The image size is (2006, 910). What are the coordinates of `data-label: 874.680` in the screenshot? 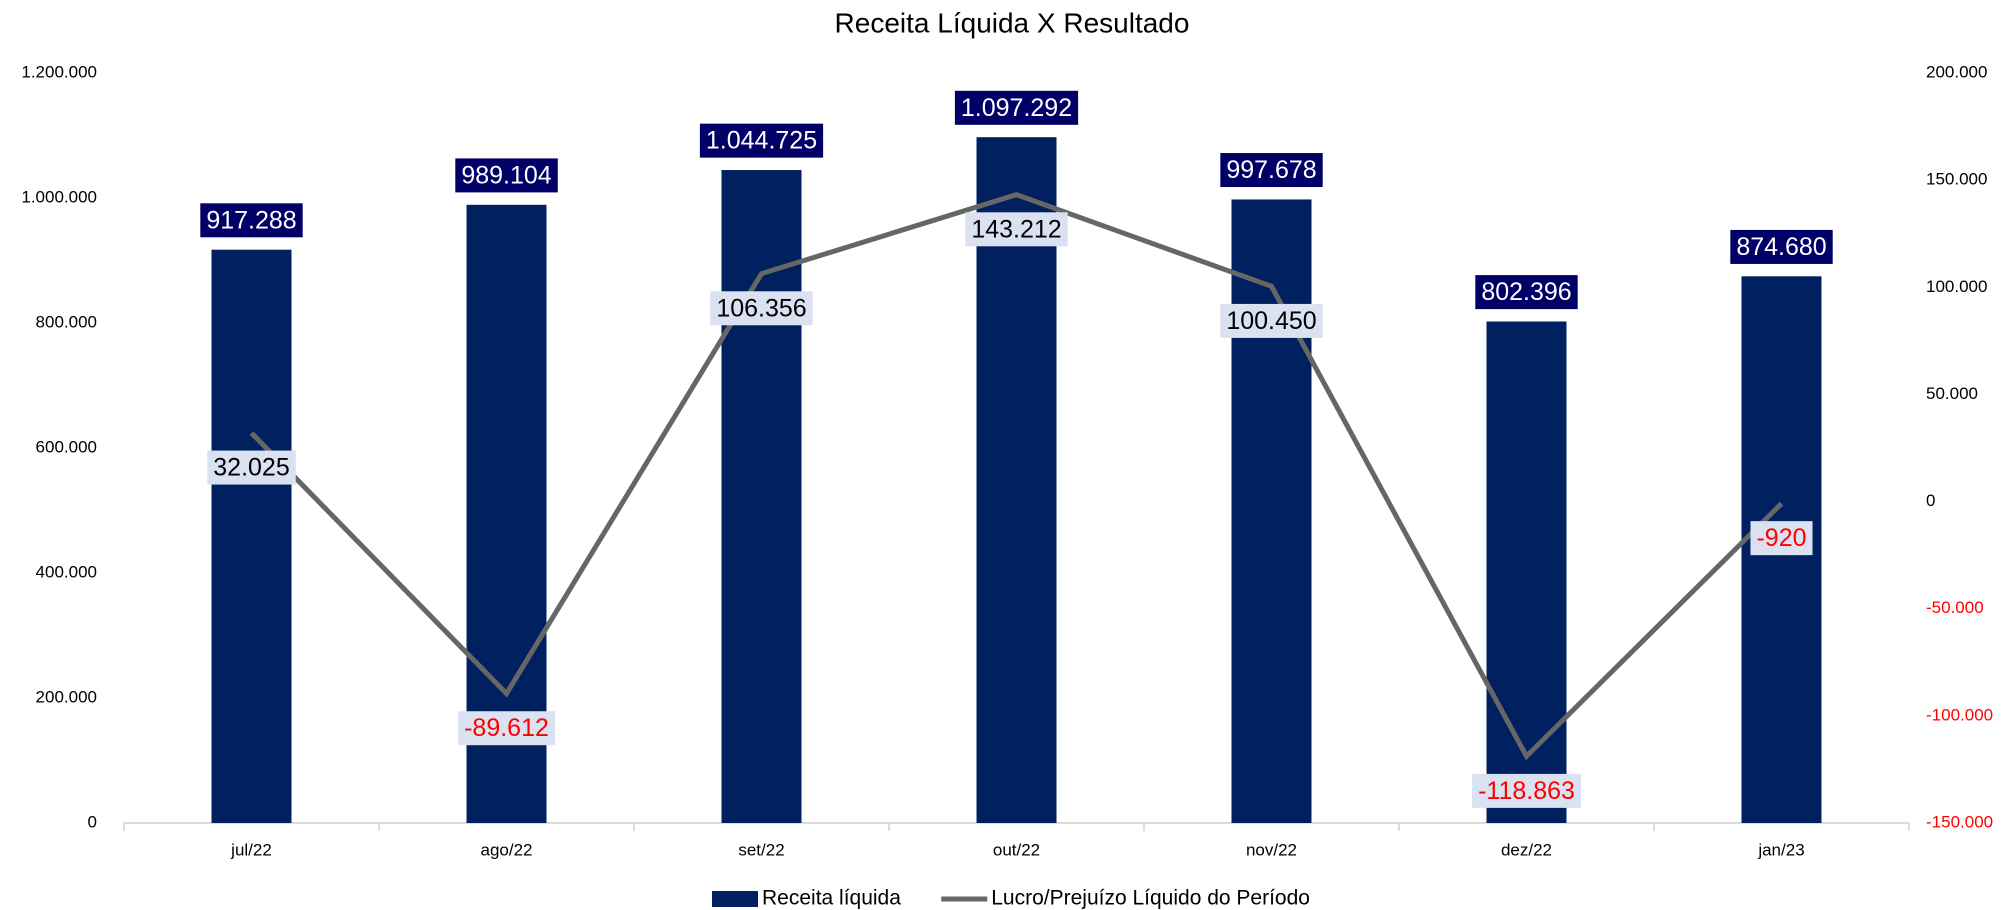 It's located at (1781, 247).